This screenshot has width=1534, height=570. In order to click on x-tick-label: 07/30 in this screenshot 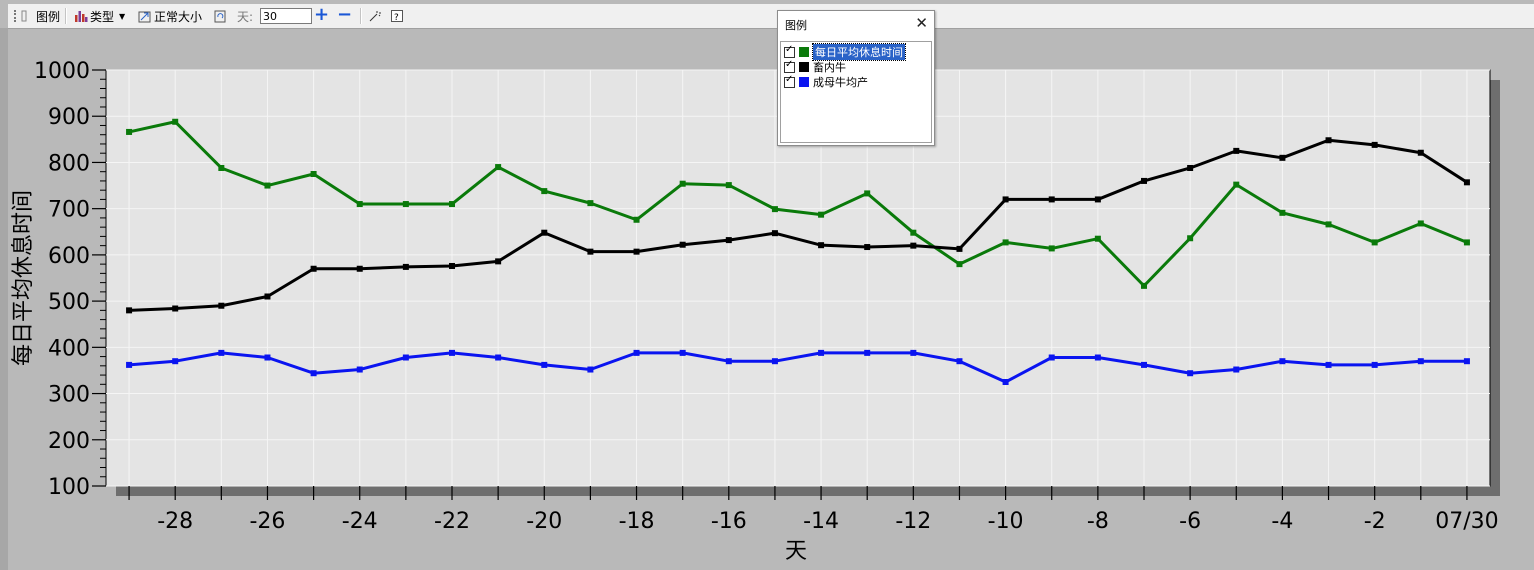, I will do `click(1466, 521)`.